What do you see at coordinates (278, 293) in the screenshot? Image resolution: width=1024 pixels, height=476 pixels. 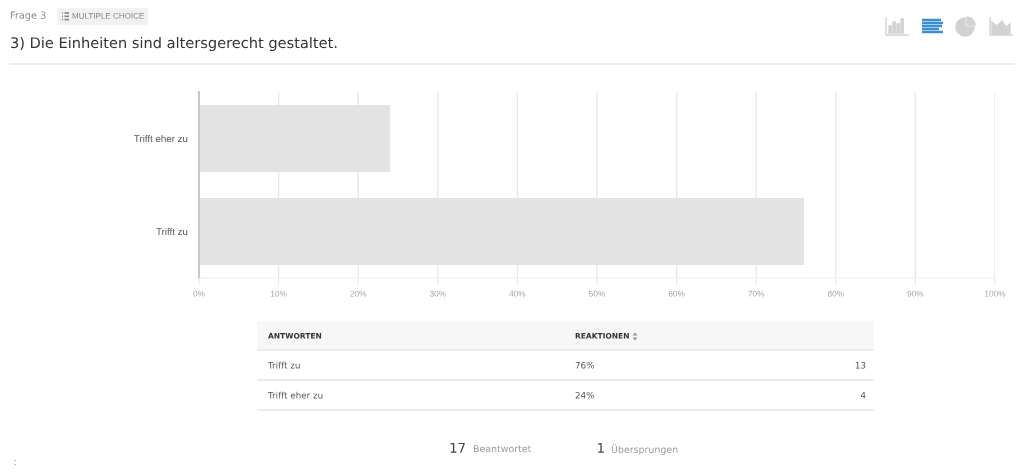 I see `x-tick-label: 10%` at bounding box center [278, 293].